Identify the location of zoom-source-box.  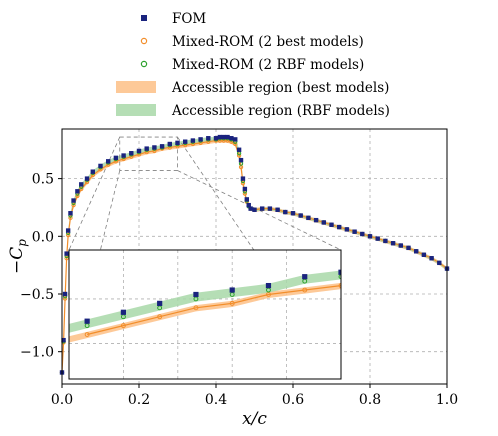
(148, 153).